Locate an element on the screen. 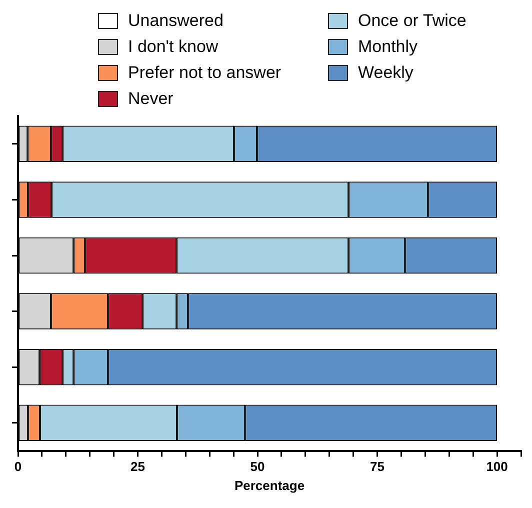 The height and width of the screenshot is (508, 532). legend-label: Never is located at coordinates (151, 99).